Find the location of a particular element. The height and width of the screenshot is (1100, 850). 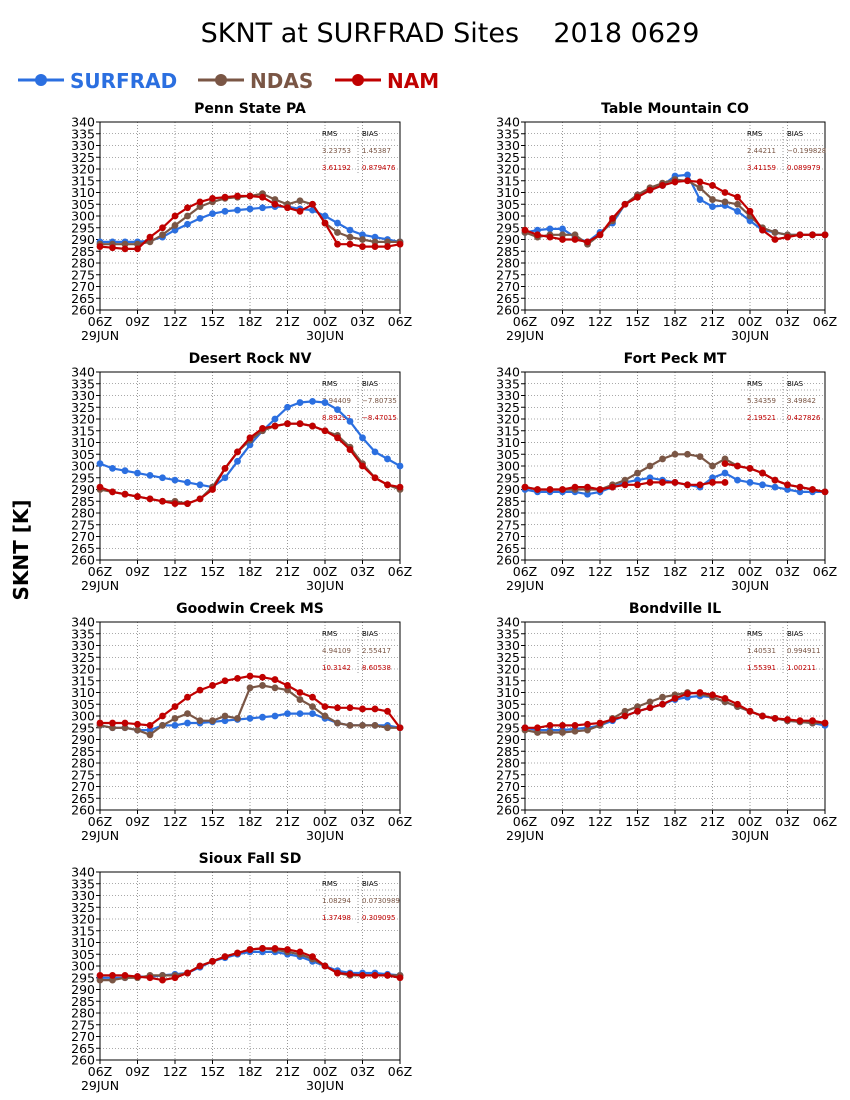

series-surfrad is located at coordinates (250, 444).